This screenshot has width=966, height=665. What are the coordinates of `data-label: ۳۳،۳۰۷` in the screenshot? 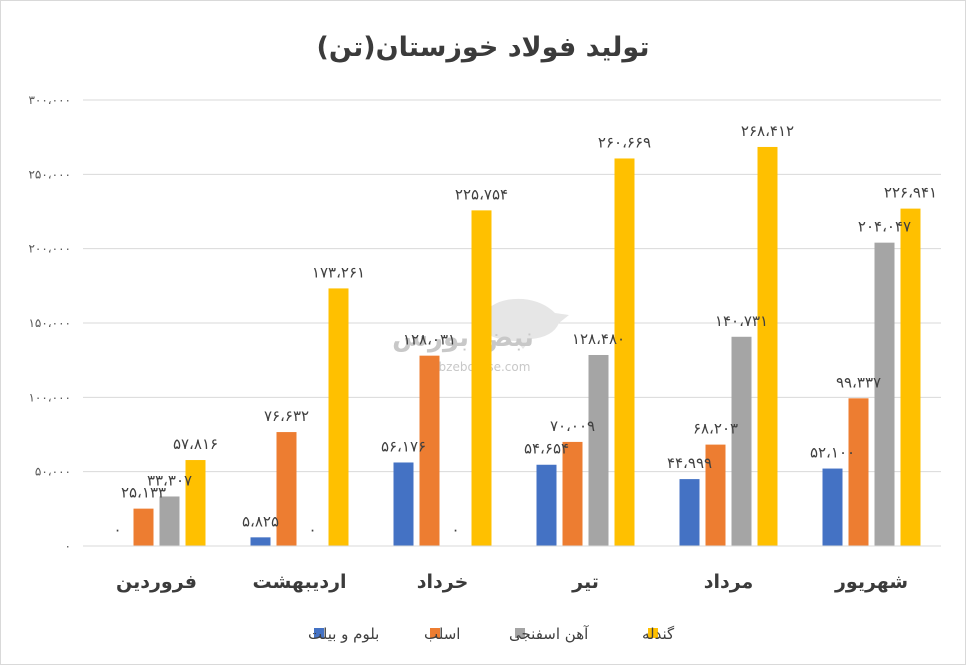 It's located at (169, 480).